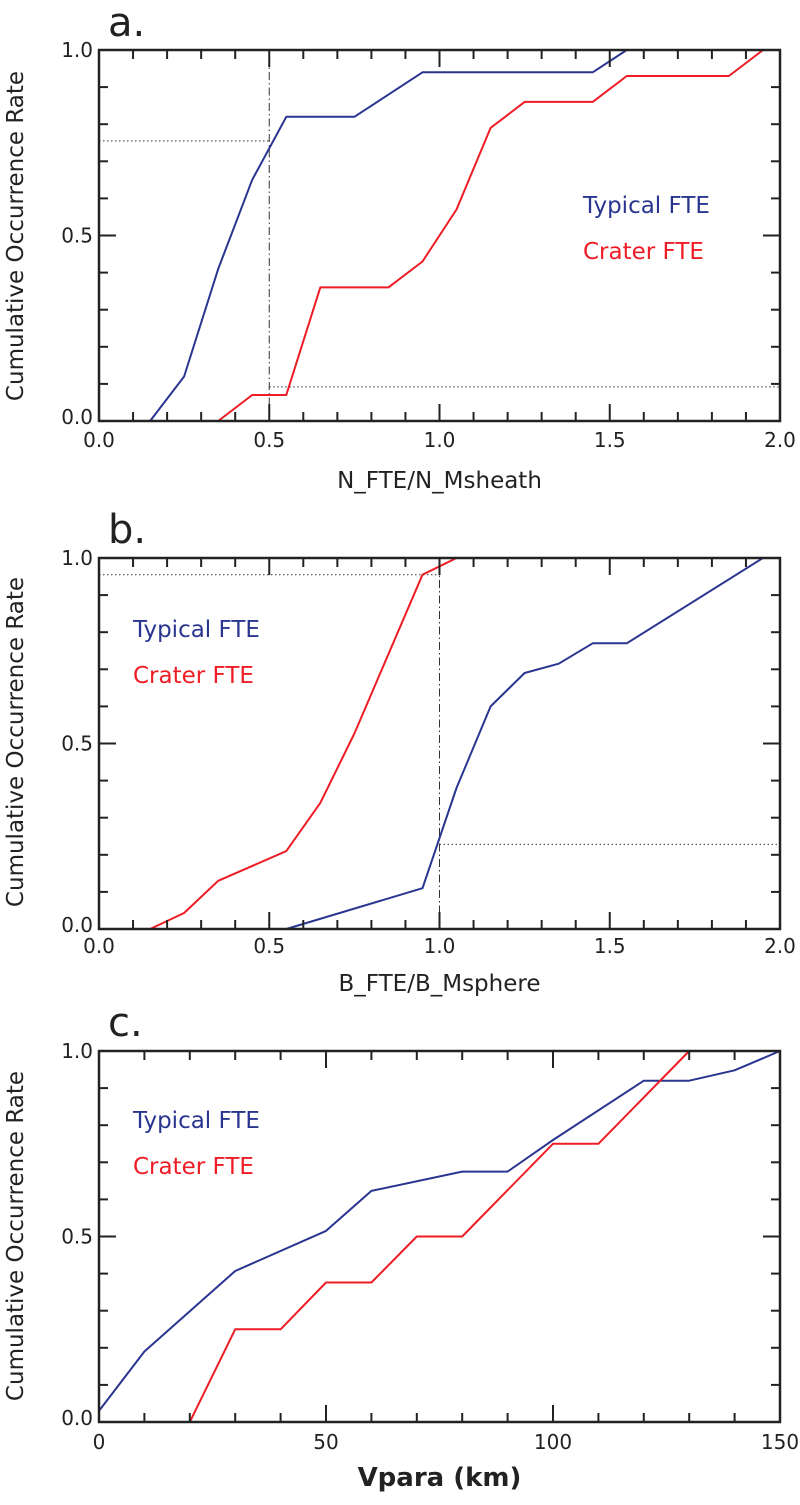  I want to click on x-tick-label: 100, so click(553, 1442).